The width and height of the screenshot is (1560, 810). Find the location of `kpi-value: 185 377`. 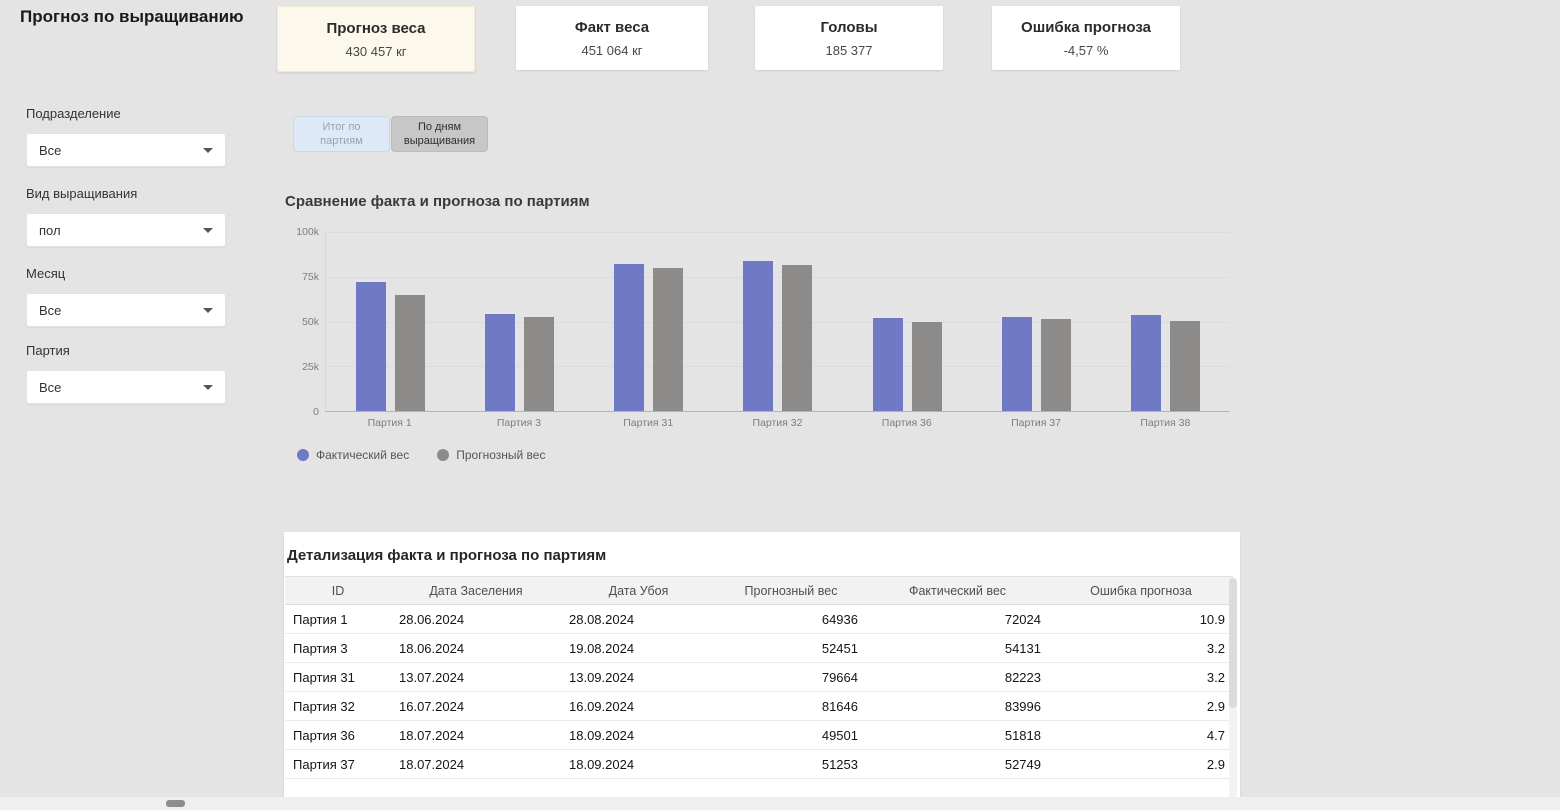

kpi-value: 185 377 is located at coordinates (849, 50).